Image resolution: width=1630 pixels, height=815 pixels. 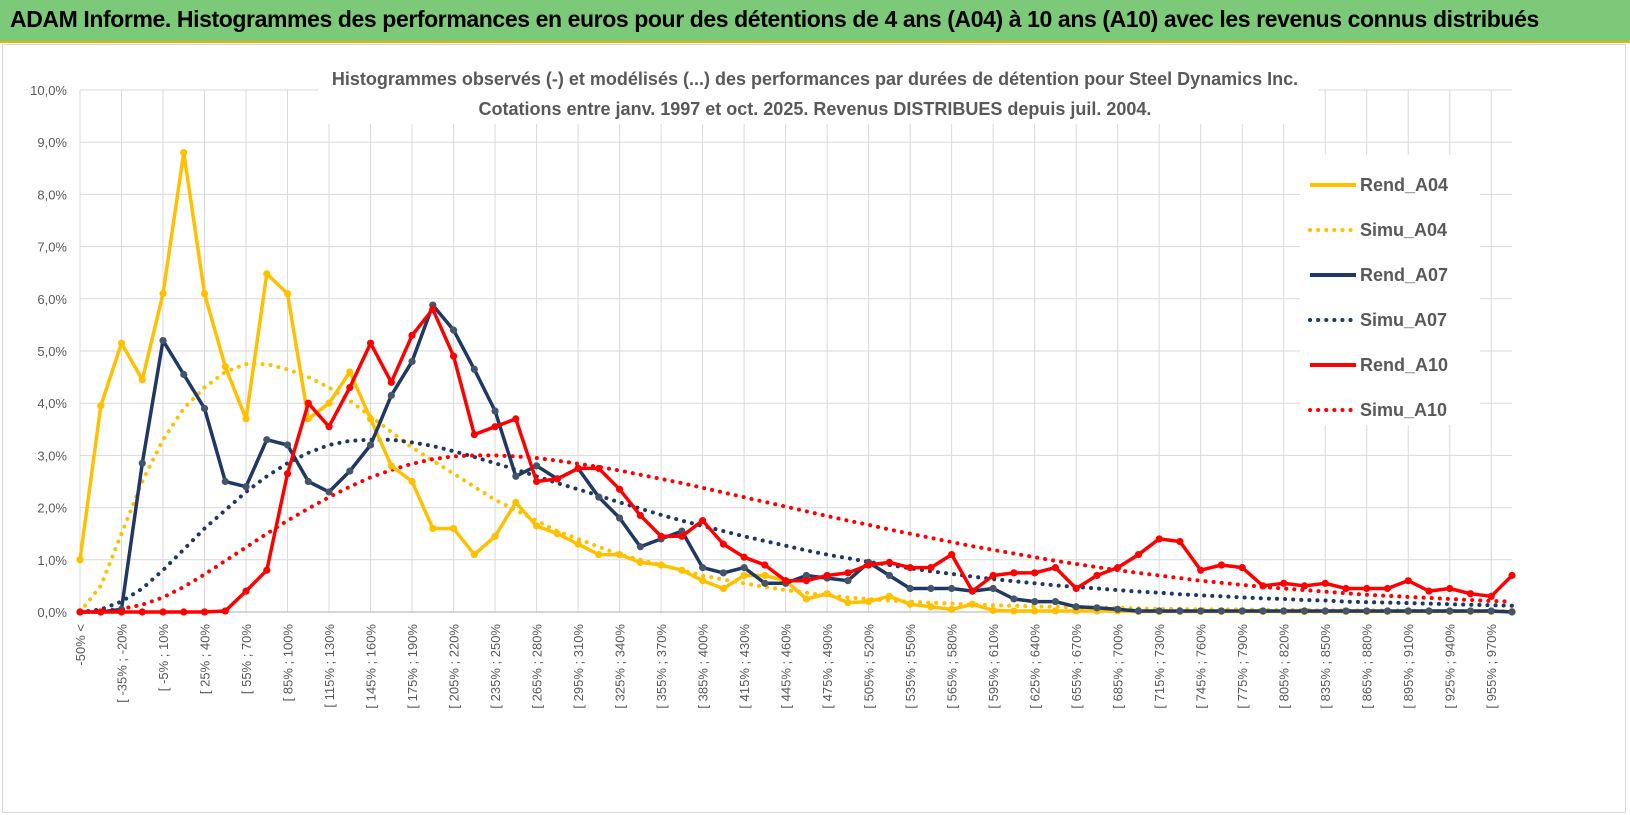 What do you see at coordinates (48, 90) in the screenshot?
I see `y-tick-label: 10,0%` at bounding box center [48, 90].